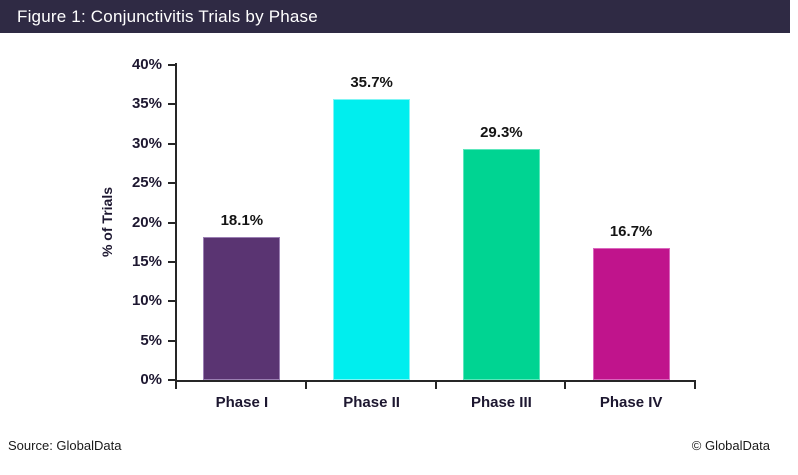 This screenshot has height=475, width=798. What do you see at coordinates (631, 314) in the screenshot?
I see `bar-phase-iv` at bounding box center [631, 314].